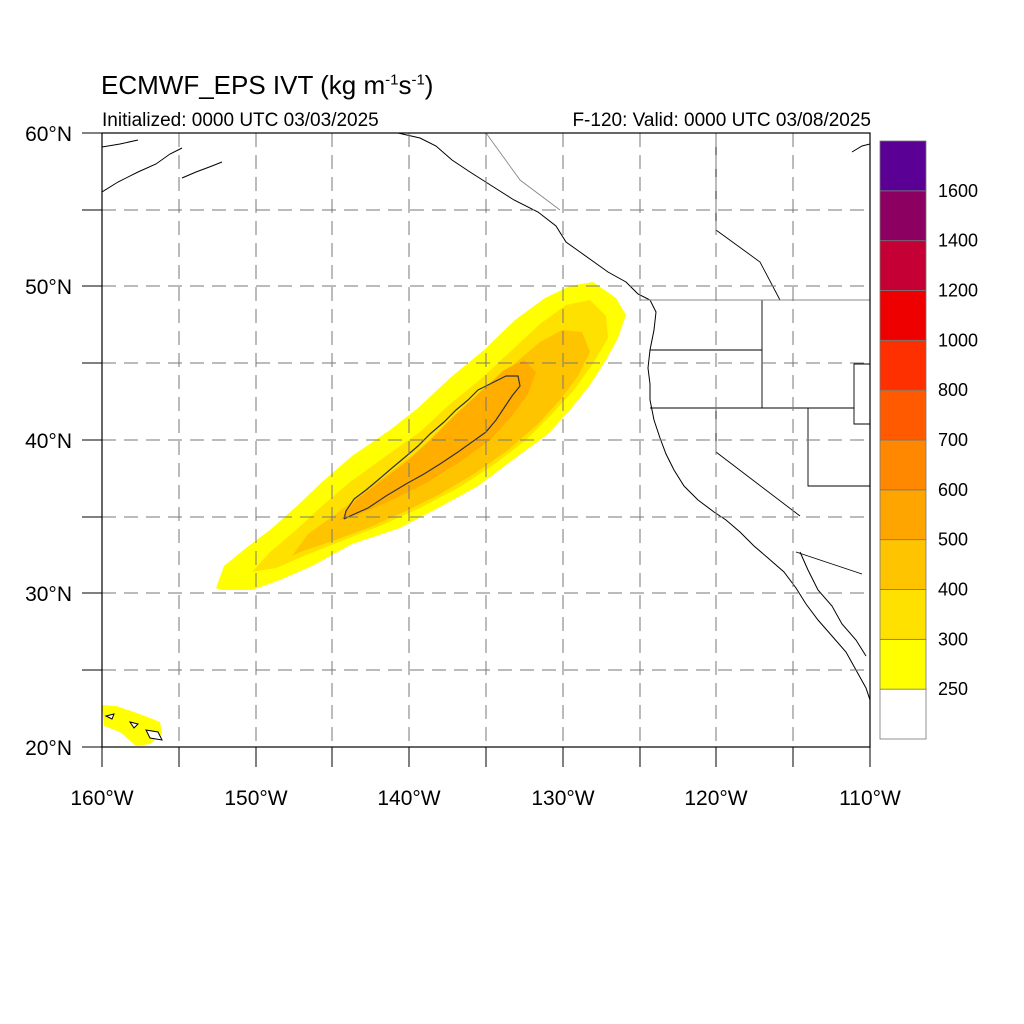  I want to click on lat-labels: 60°N 50°N 40°N 30°N 20°N, so click(48, 441).